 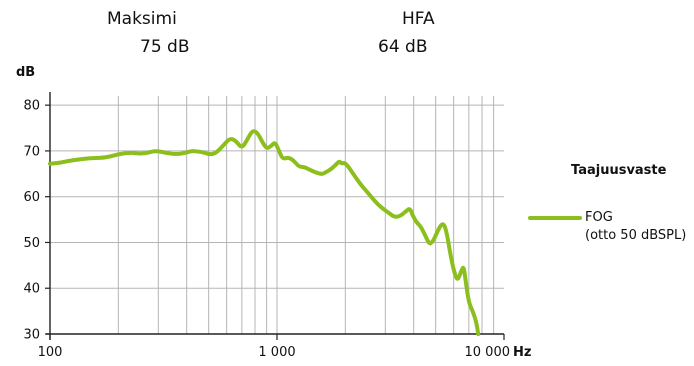 What do you see at coordinates (25, 72) in the screenshot?
I see `y-axis-unit: dB` at bounding box center [25, 72].